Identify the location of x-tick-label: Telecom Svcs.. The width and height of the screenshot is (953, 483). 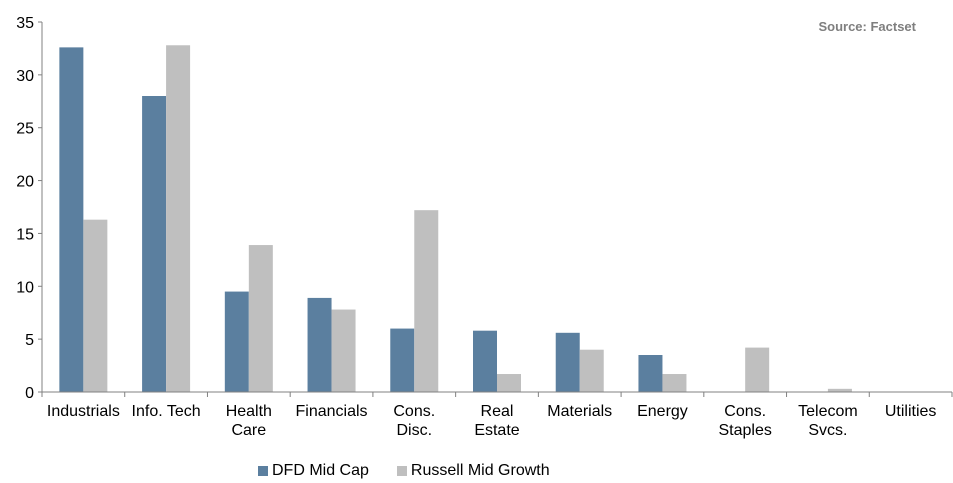
(828, 421).